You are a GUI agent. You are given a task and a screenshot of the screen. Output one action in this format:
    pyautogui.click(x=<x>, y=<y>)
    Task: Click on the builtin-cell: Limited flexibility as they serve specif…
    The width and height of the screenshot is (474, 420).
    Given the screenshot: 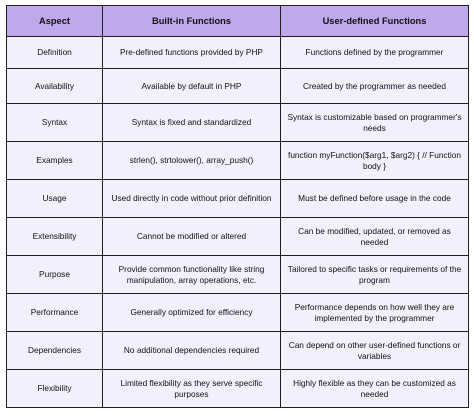 What is the action you would take?
    pyautogui.click(x=191, y=388)
    